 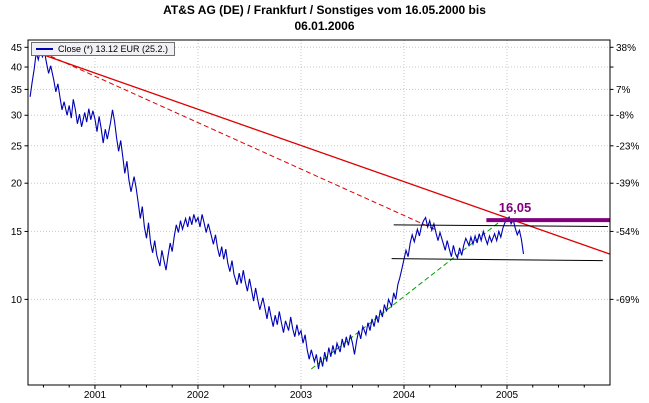 What do you see at coordinates (113, 49) in the screenshot?
I see `legend-label: Close (*) 13.12 EUR (25.2.)` at bounding box center [113, 49].